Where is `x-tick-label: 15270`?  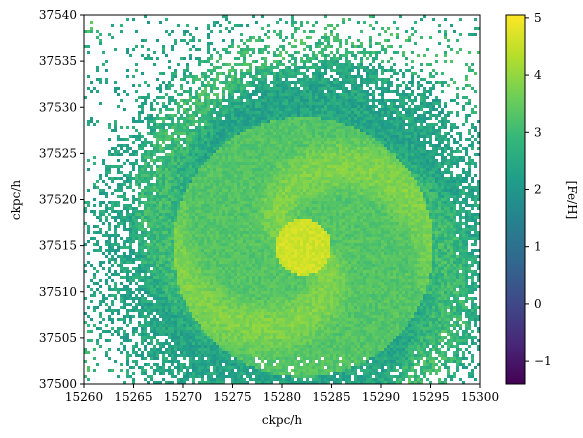 x-tick-label: 15270 is located at coordinates (183, 397).